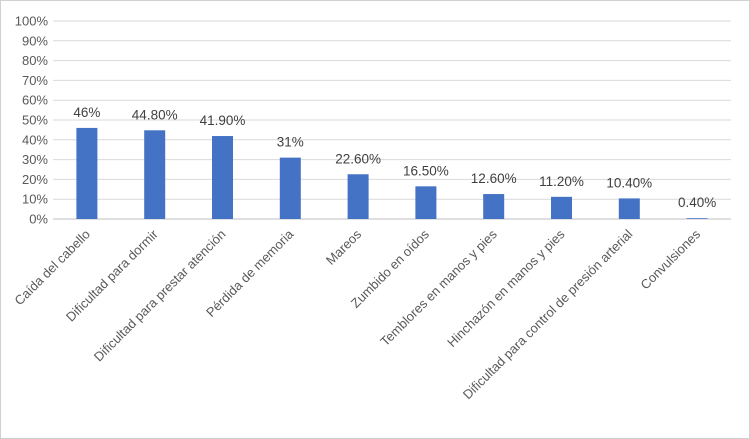 This screenshot has width=750, height=439. What do you see at coordinates (32, 21) in the screenshot?
I see `y-tick-label: 100%` at bounding box center [32, 21].